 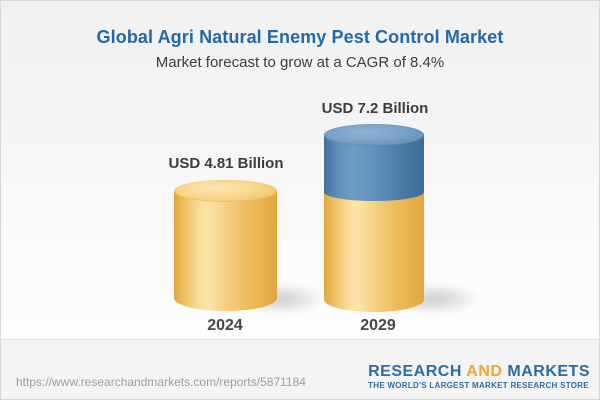 I want to click on logo-word-markets: MARKETS, so click(x=548, y=371).